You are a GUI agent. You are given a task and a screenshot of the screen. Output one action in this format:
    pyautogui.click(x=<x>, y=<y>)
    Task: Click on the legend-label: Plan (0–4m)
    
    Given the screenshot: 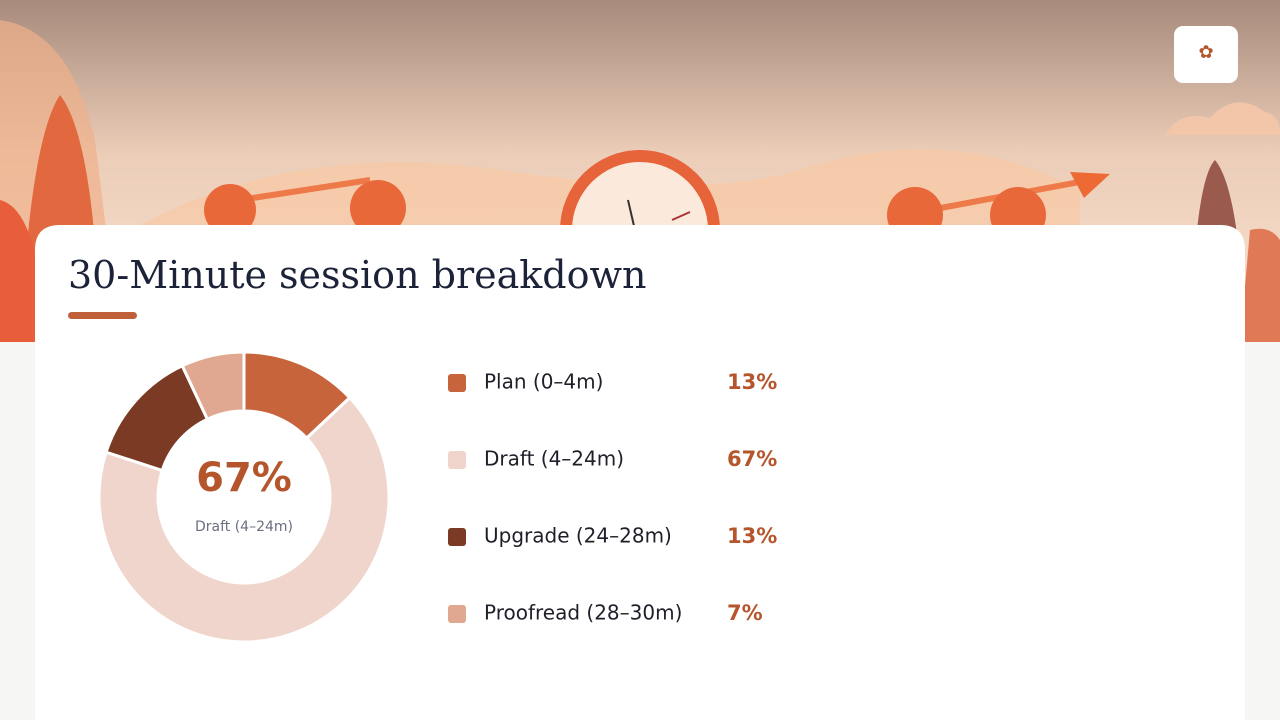 What is the action you would take?
    pyautogui.click(x=543, y=382)
    